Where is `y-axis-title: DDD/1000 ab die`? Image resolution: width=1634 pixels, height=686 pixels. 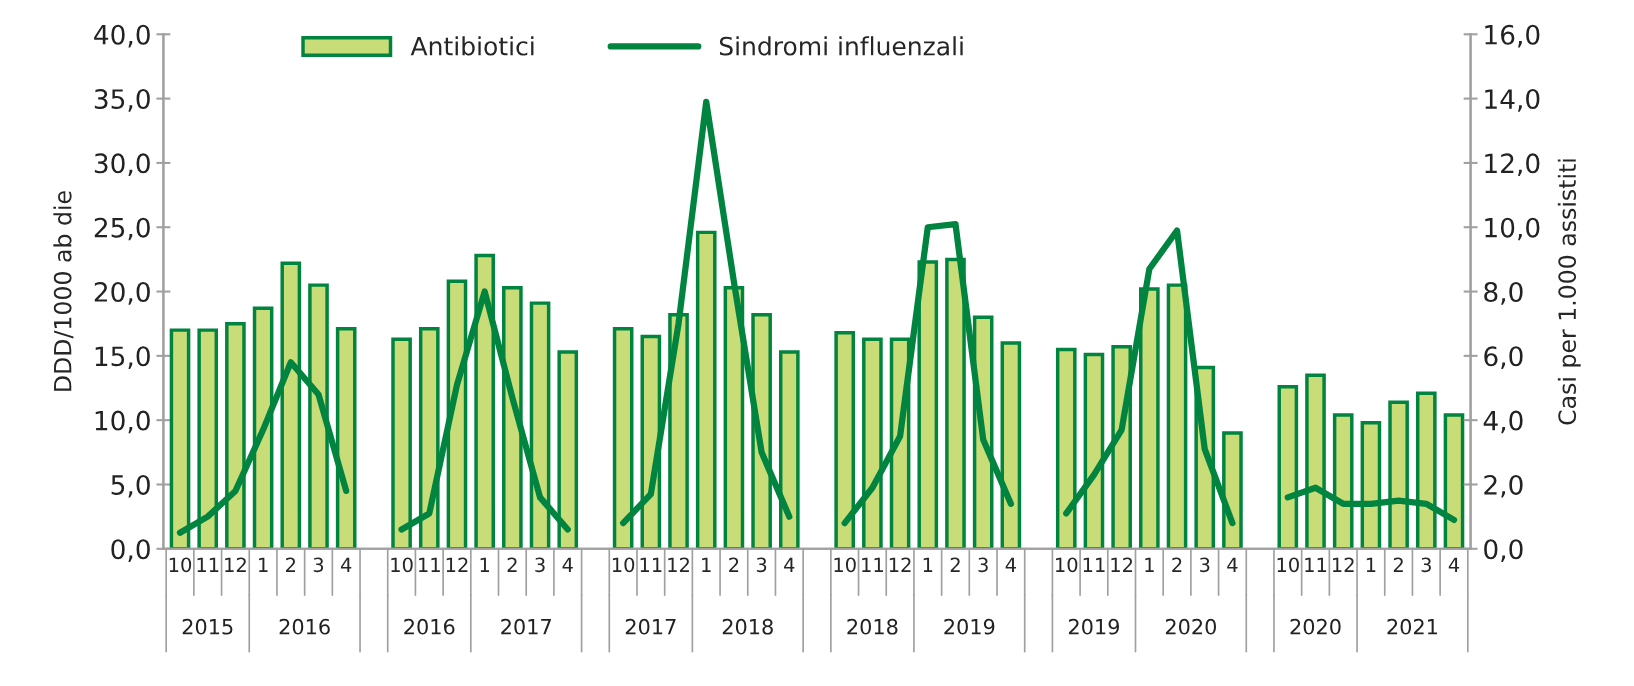
y-axis-title: DDD/1000 ab die is located at coordinates (63, 291).